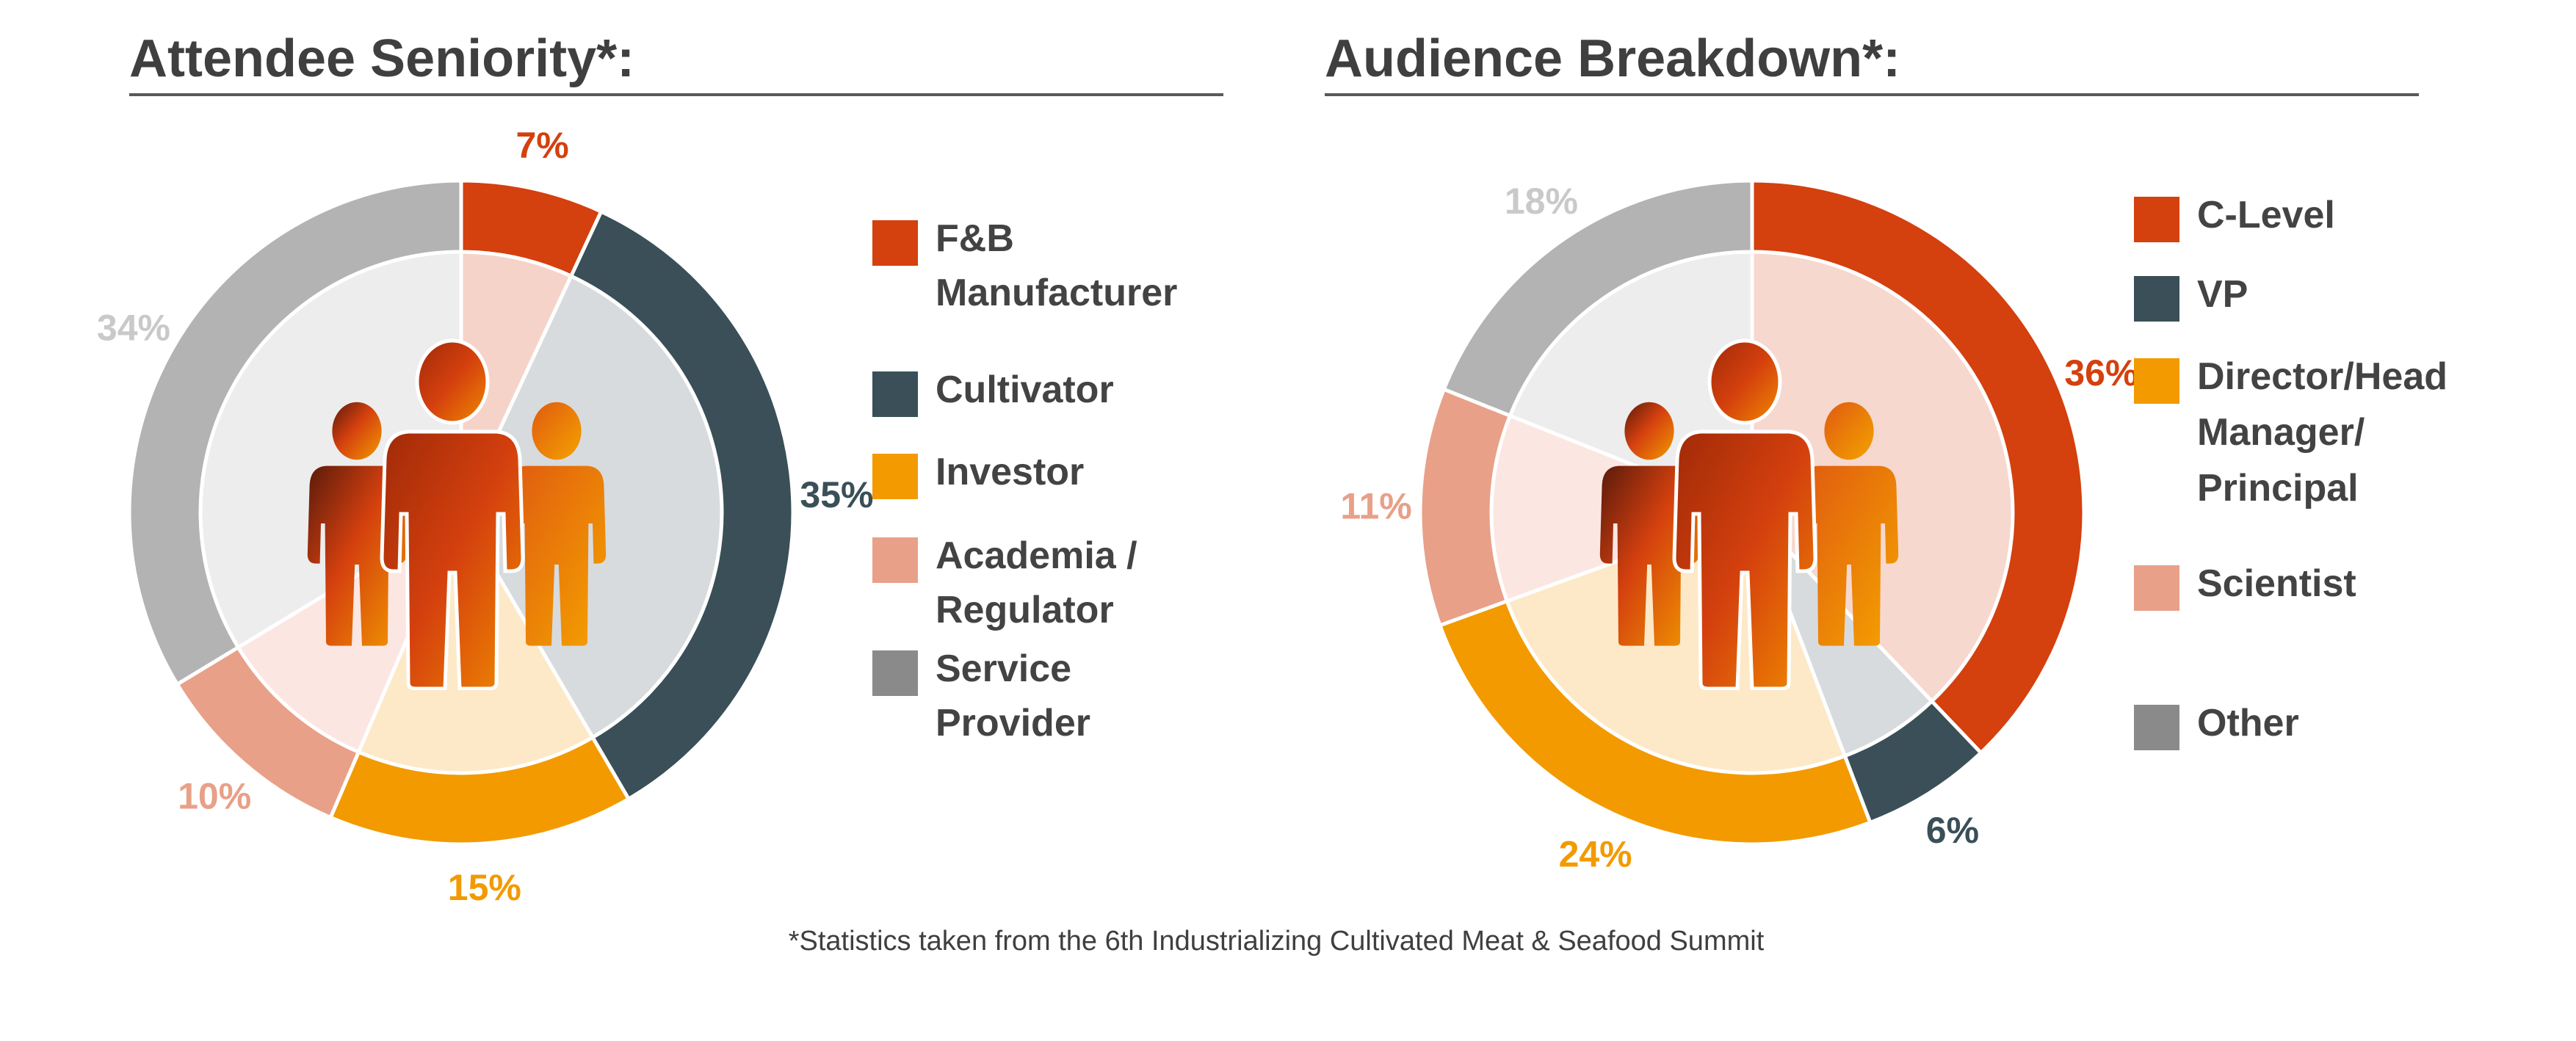 This screenshot has height=1041, width=2576. Describe the element at coordinates (1375, 506) in the screenshot. I see `value-label-3: 11%` at that location.